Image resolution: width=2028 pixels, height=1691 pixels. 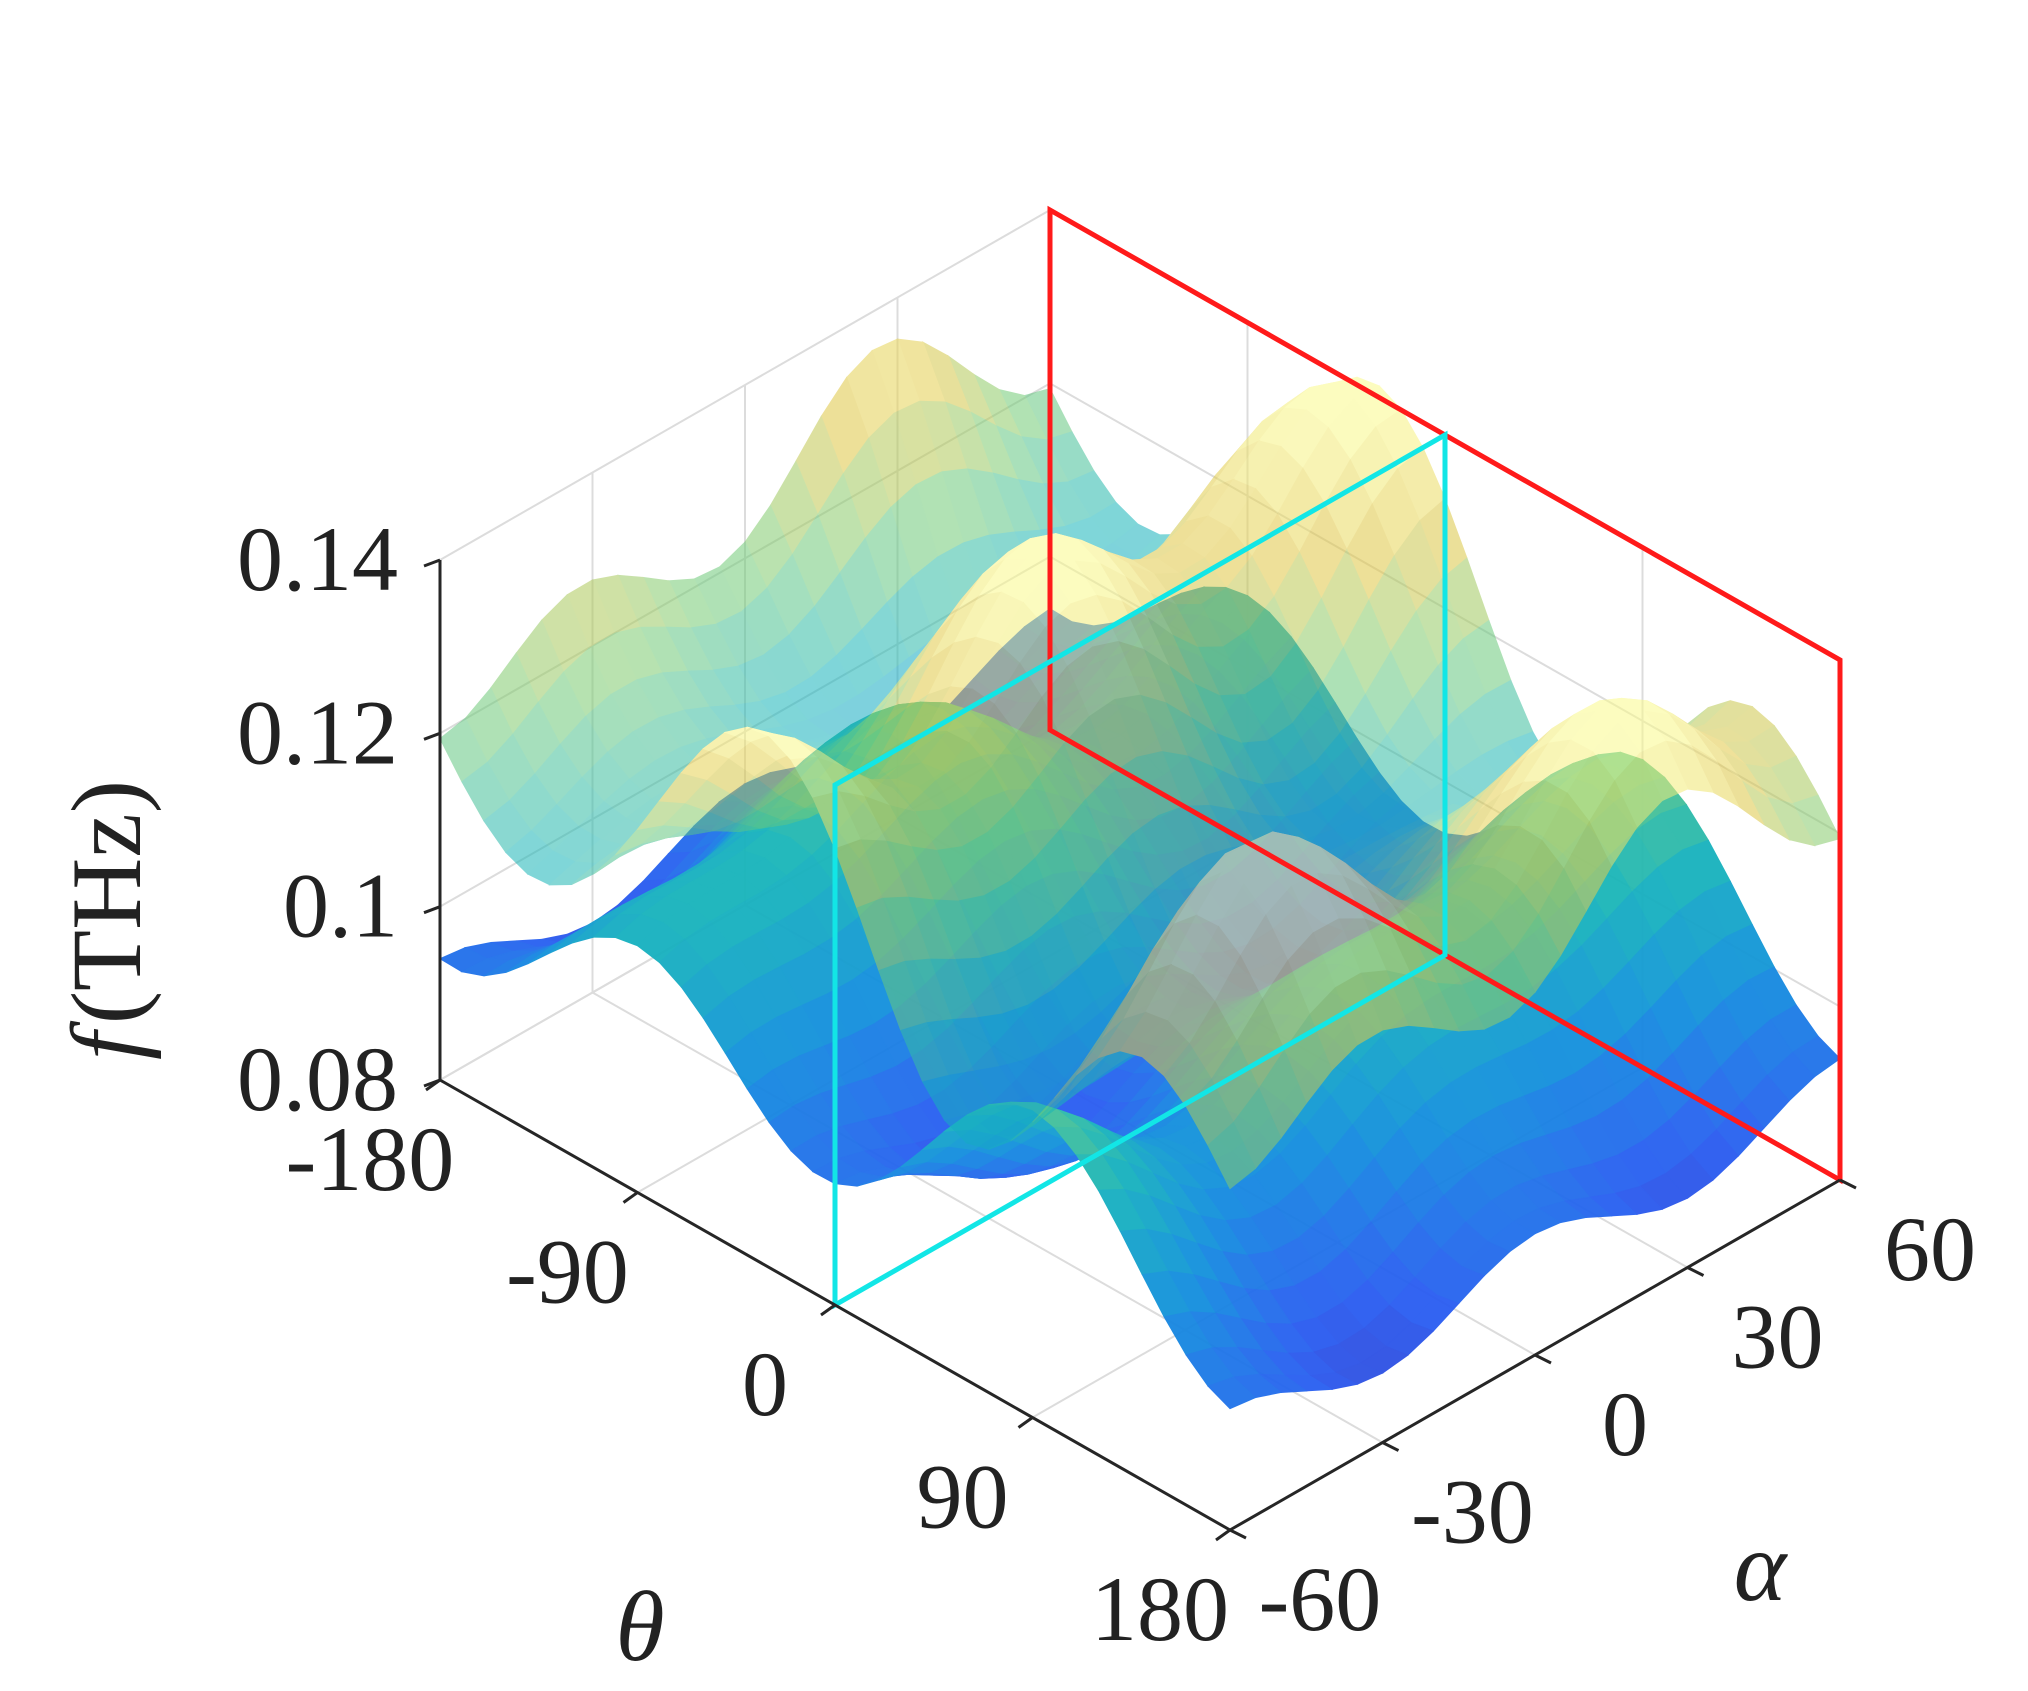 I want to click on z-axis-title-unit: (THz), so click(x=106, y=902).